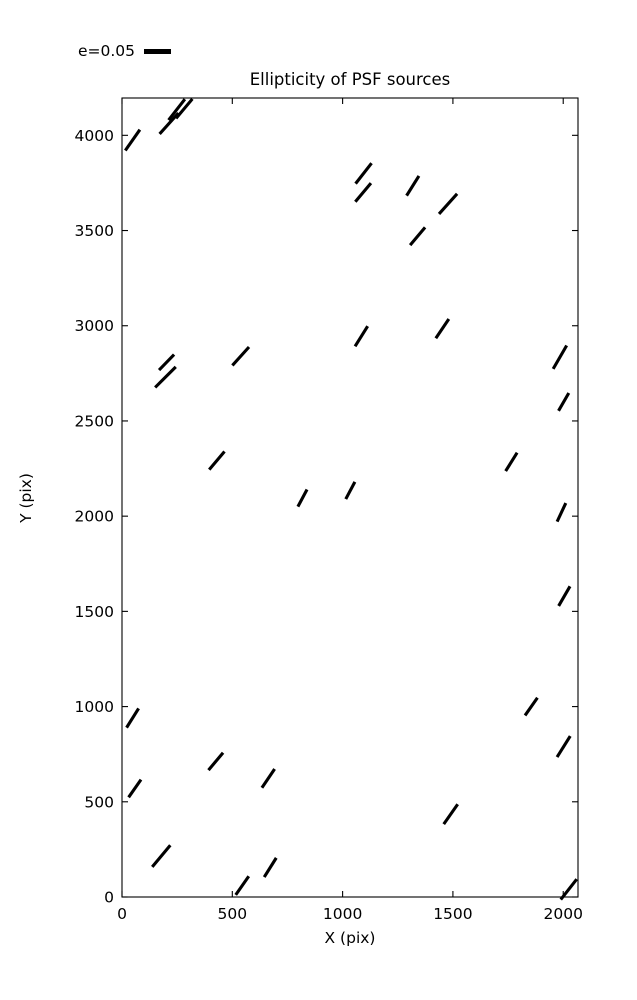 The width and height of the screenshot is (637, 1000). I want to click on y-tick-label: 0, so click(109, 898).